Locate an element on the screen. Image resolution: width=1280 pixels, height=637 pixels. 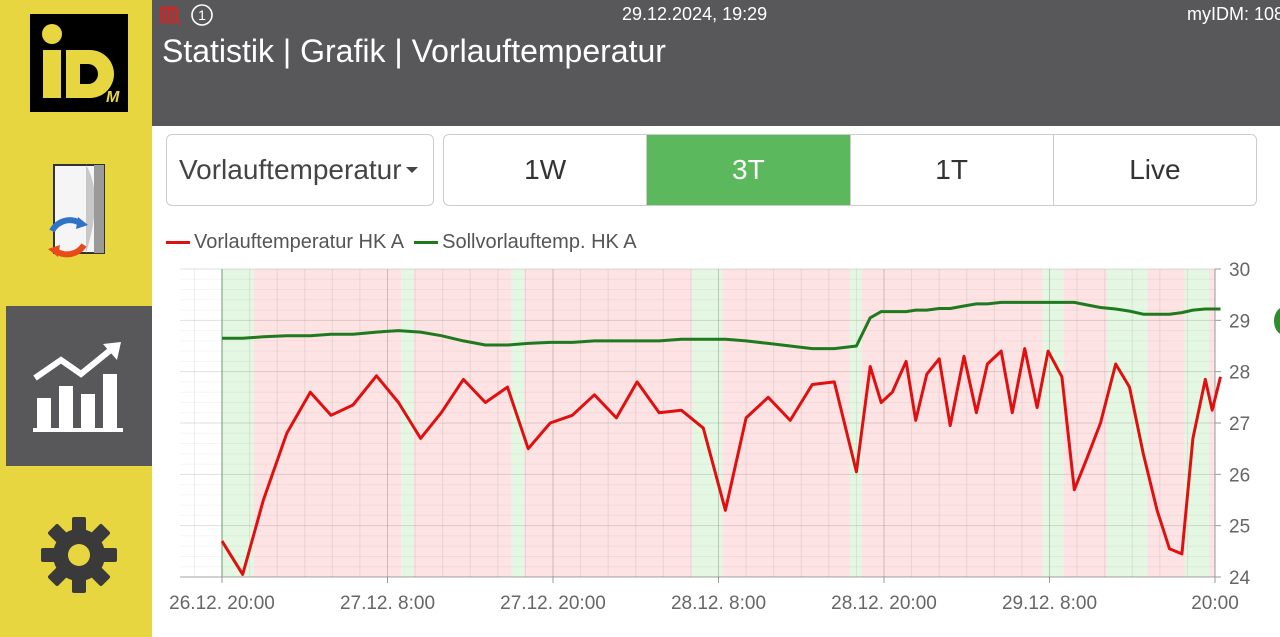
y-tick-label: 29 is located at coordinates (1239, 321).